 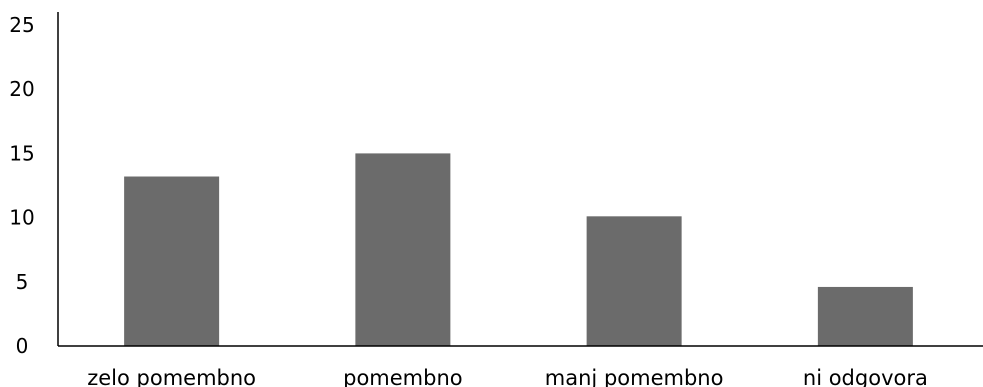 What do you see at coordinates (21, 153) in the screenshot?
I see `y-tick-label: 15` at bounding box center [21, 153].